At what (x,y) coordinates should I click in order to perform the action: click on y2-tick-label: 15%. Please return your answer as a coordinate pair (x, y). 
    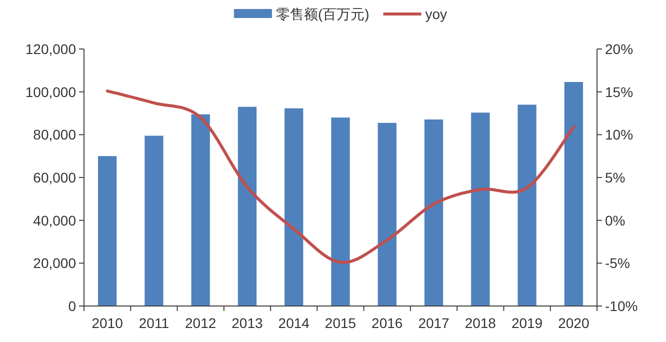
    Looking at the image, I should click on (619, 92).